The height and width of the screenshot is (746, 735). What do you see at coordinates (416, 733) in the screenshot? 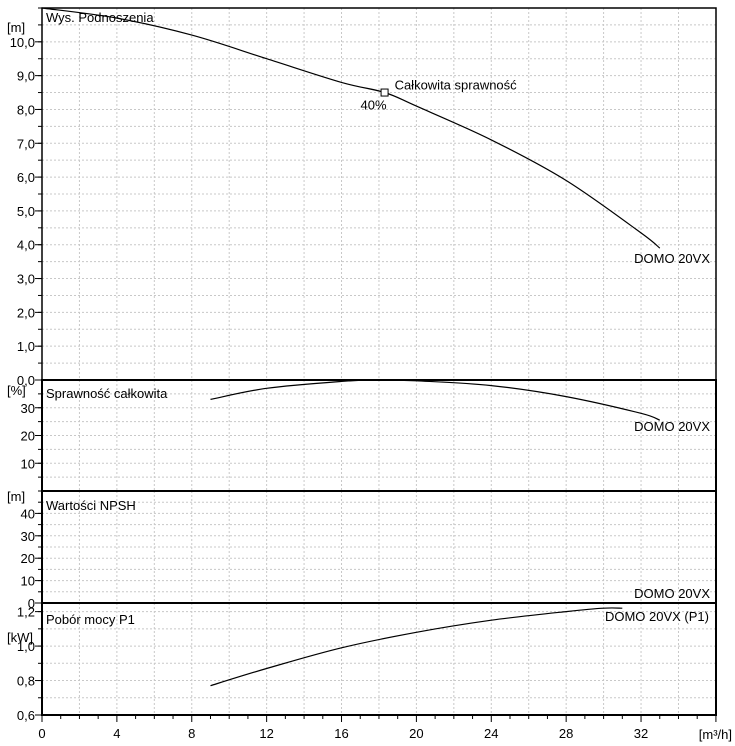
I see `x-tick-label: 20` at bounding box center [416, 733].